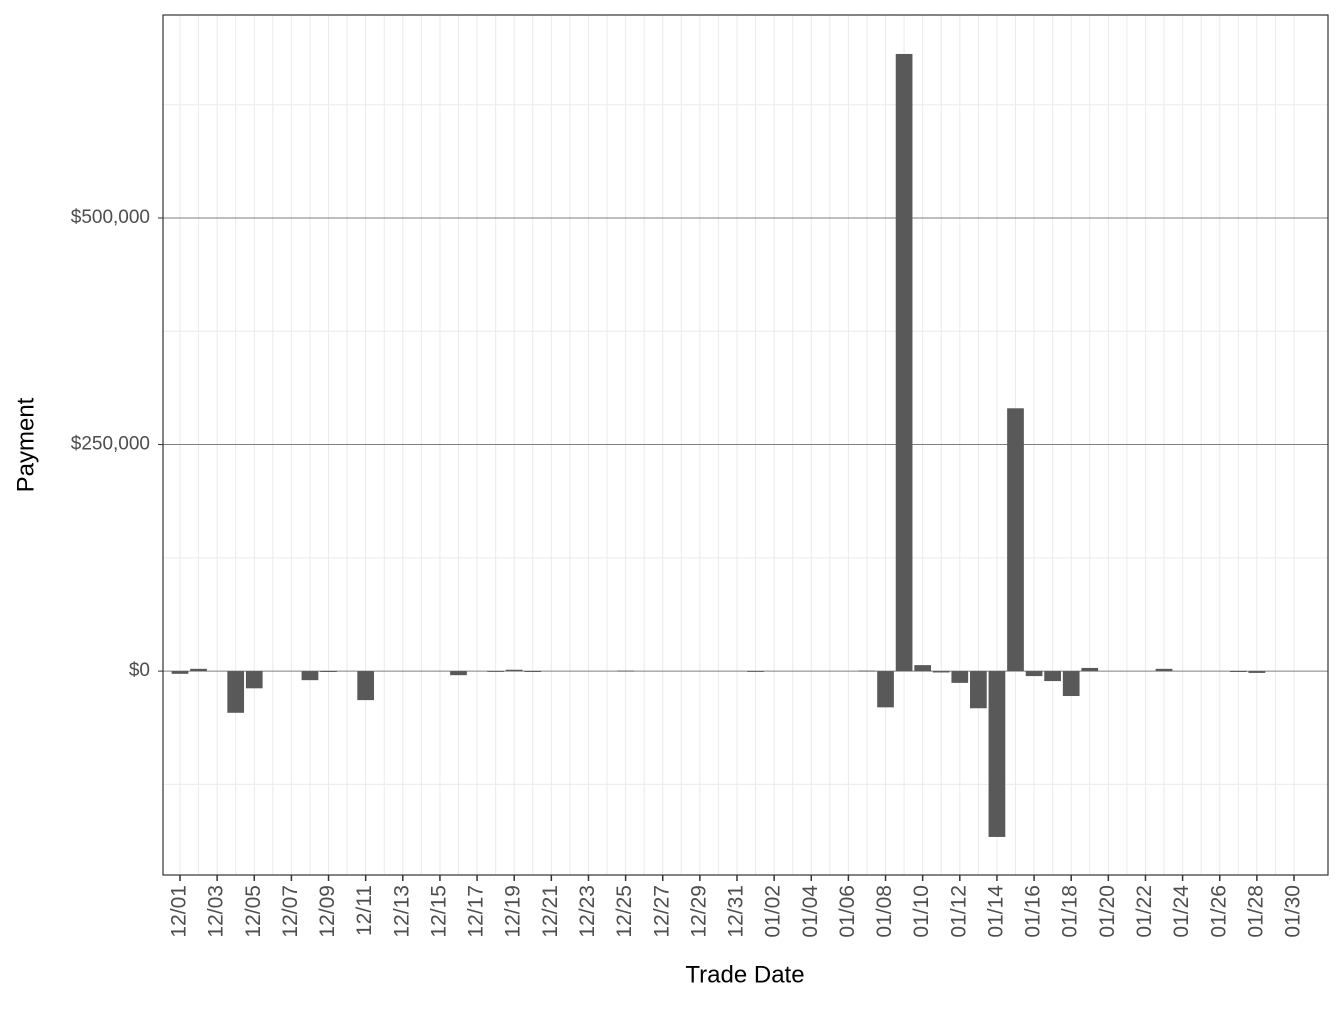  I want to click on x-tick-label: 01/10, so click(921, 911).